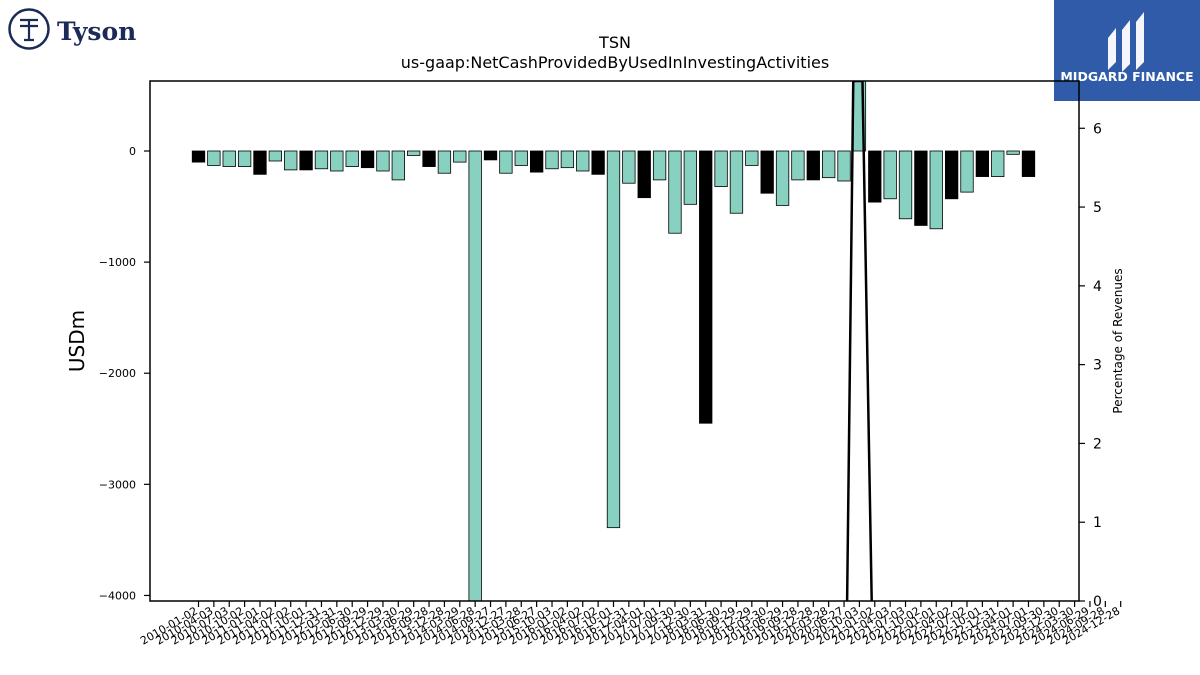  Describe the element at coordinates (1118, 340) in the screenshot. I see `y2-axis-label: Percentage of Revenues` at that location.